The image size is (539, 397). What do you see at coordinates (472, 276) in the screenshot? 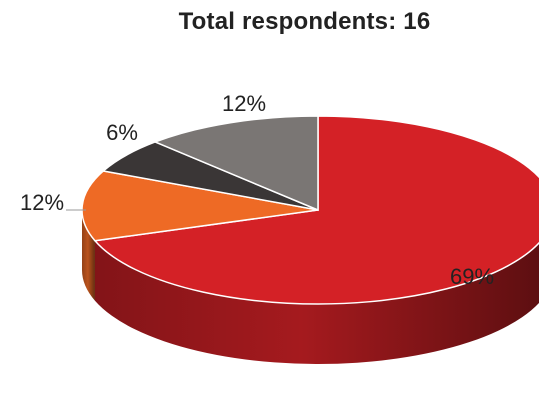
I see `pie-data-label-0: 69%` at bounding box center [472, 276].